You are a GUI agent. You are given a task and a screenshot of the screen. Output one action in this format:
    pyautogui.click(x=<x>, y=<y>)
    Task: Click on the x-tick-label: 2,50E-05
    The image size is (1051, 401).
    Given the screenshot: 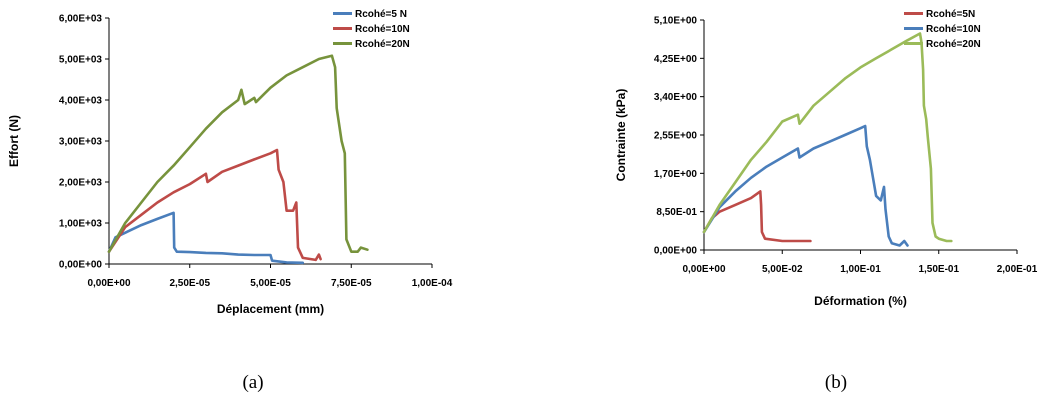 What is the action you would take?
    pyautogui.click(x=189, y=283)
    